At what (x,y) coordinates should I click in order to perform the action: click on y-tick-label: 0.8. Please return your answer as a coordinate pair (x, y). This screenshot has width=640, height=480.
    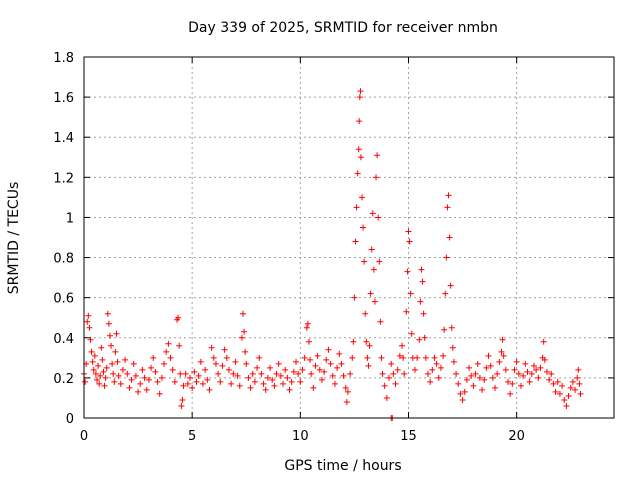
    Looking at the image, I should click on (63, 259).